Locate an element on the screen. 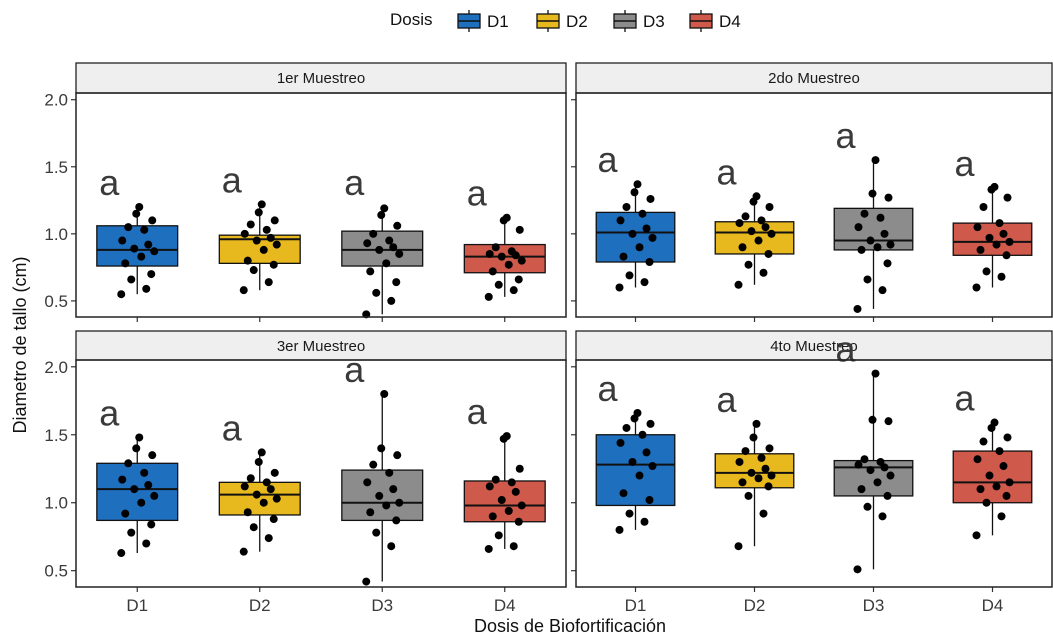 The height and width of the screenshot is (639, 1053). legend-entry-d3: D3 is located at coordinates (639, 21).